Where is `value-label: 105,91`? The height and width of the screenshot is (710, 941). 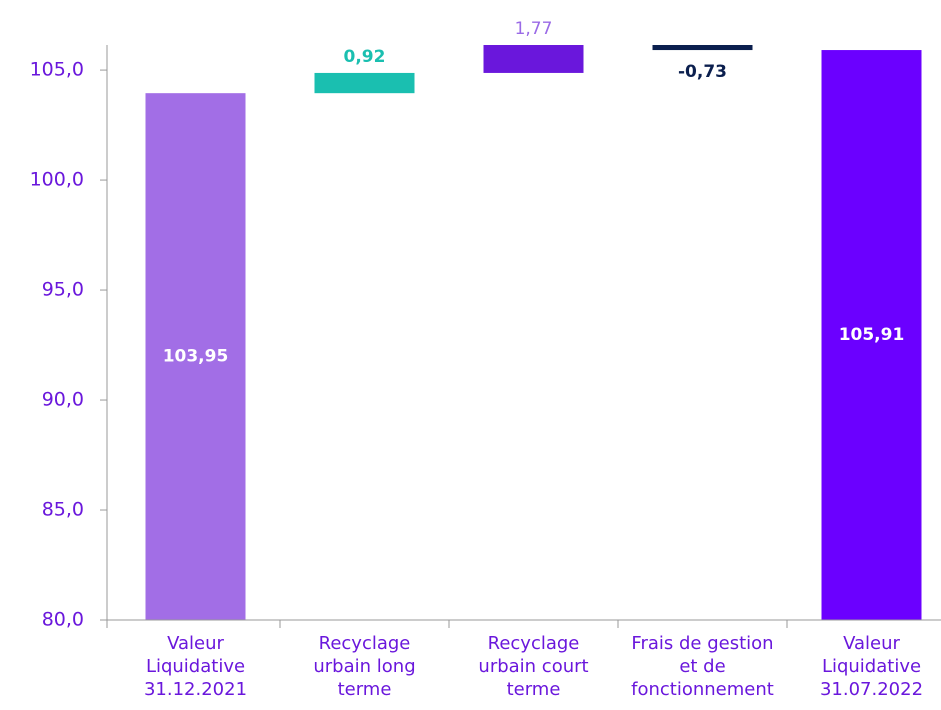
value-label: 105,91 is located at coordinates (872, 335).